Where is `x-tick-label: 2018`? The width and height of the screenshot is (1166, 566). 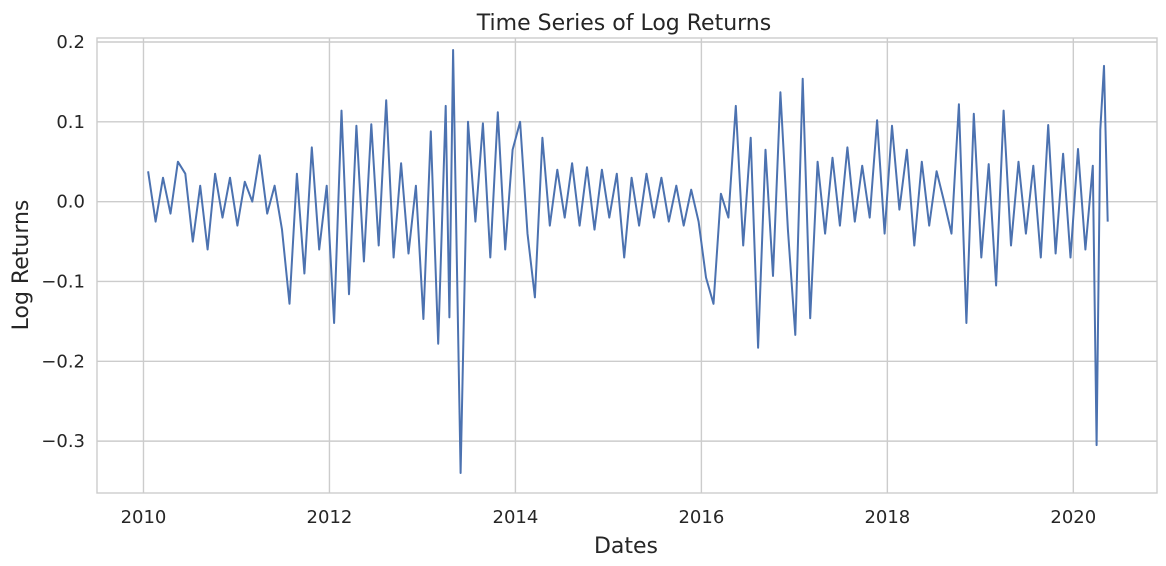 x-tick-label: 2018 is located at coordinates (887, 517).